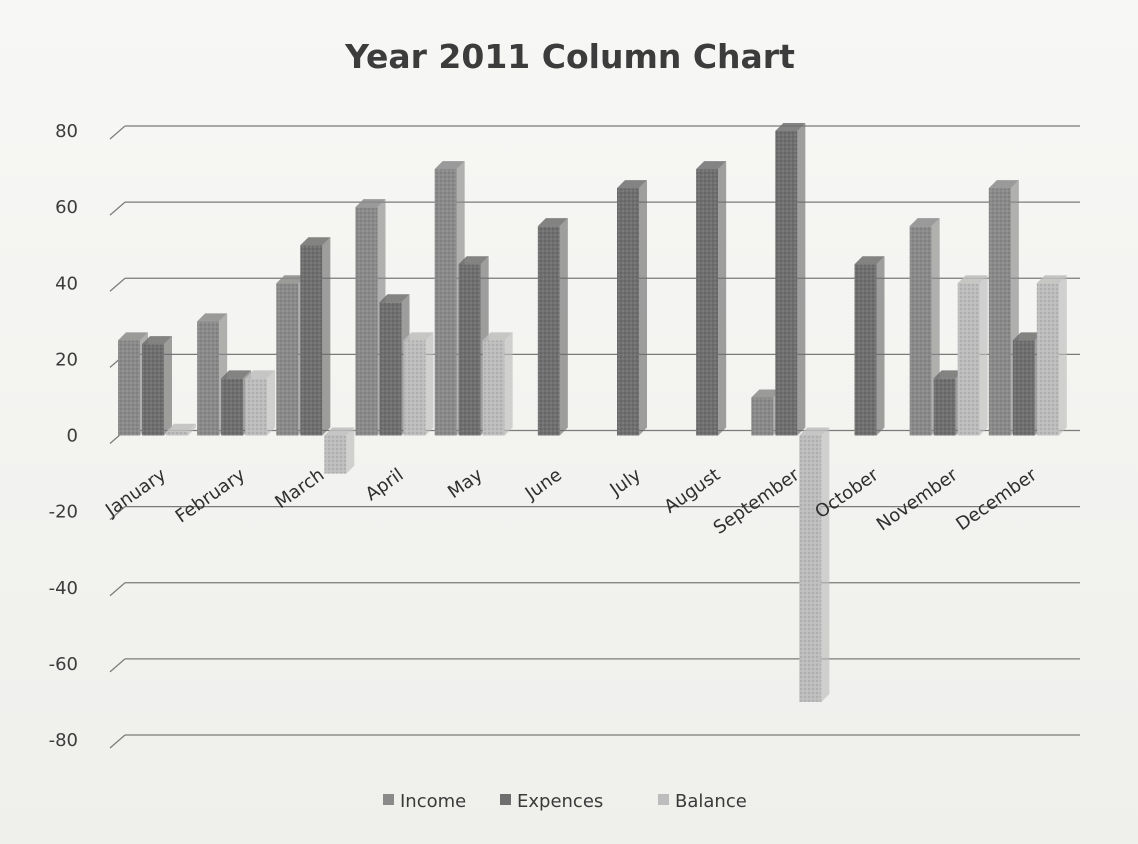 The height and width of the screenshot is (844, 1138). I want to click on x-tick-label: August, so click(692, 490).